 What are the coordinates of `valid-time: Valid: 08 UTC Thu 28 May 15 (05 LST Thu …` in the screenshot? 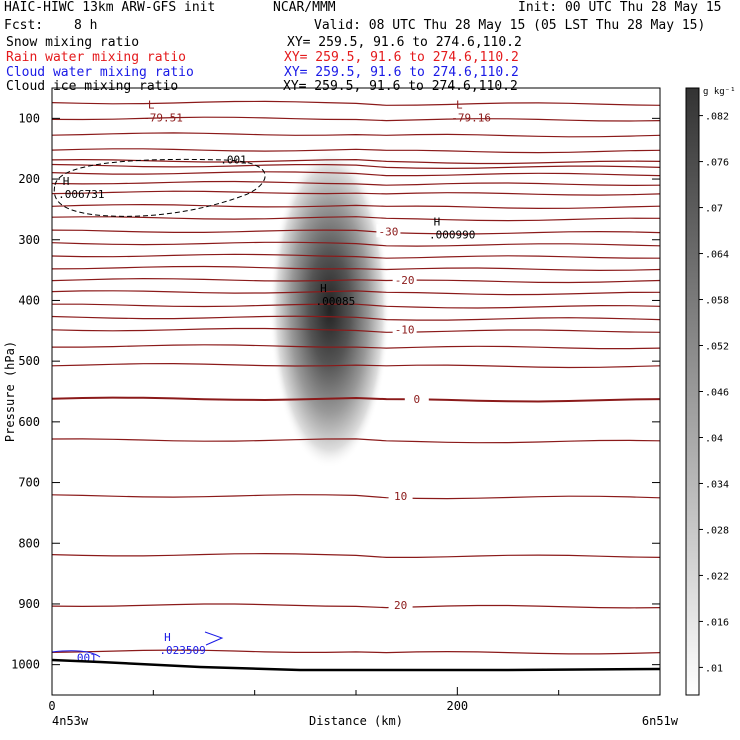 It's located at (510, 25).